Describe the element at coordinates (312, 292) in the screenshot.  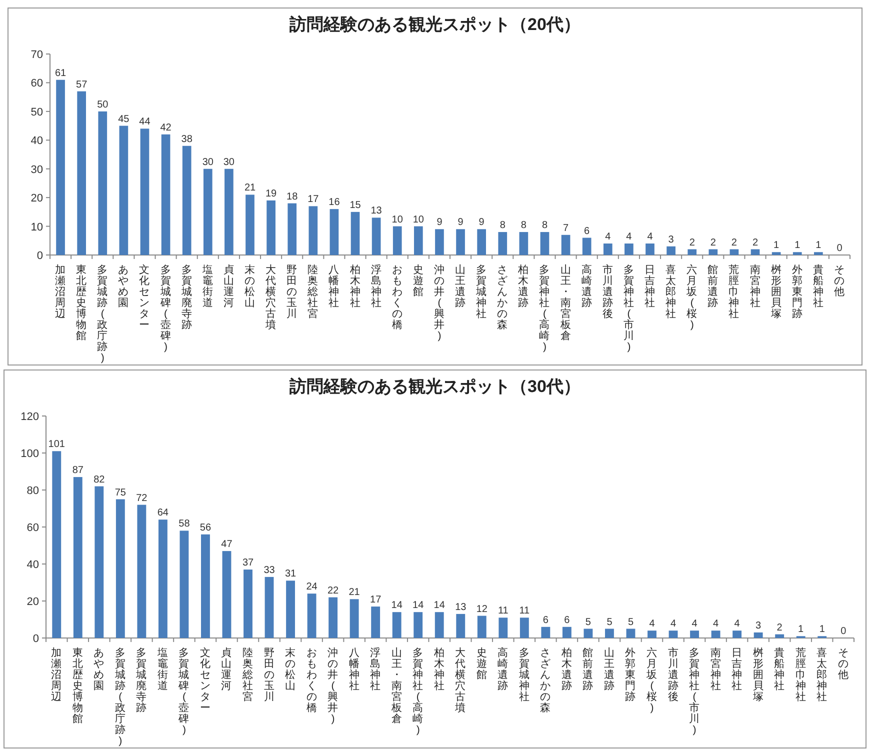
I see `x-tick-label: 陸奥総社宮` at that location.